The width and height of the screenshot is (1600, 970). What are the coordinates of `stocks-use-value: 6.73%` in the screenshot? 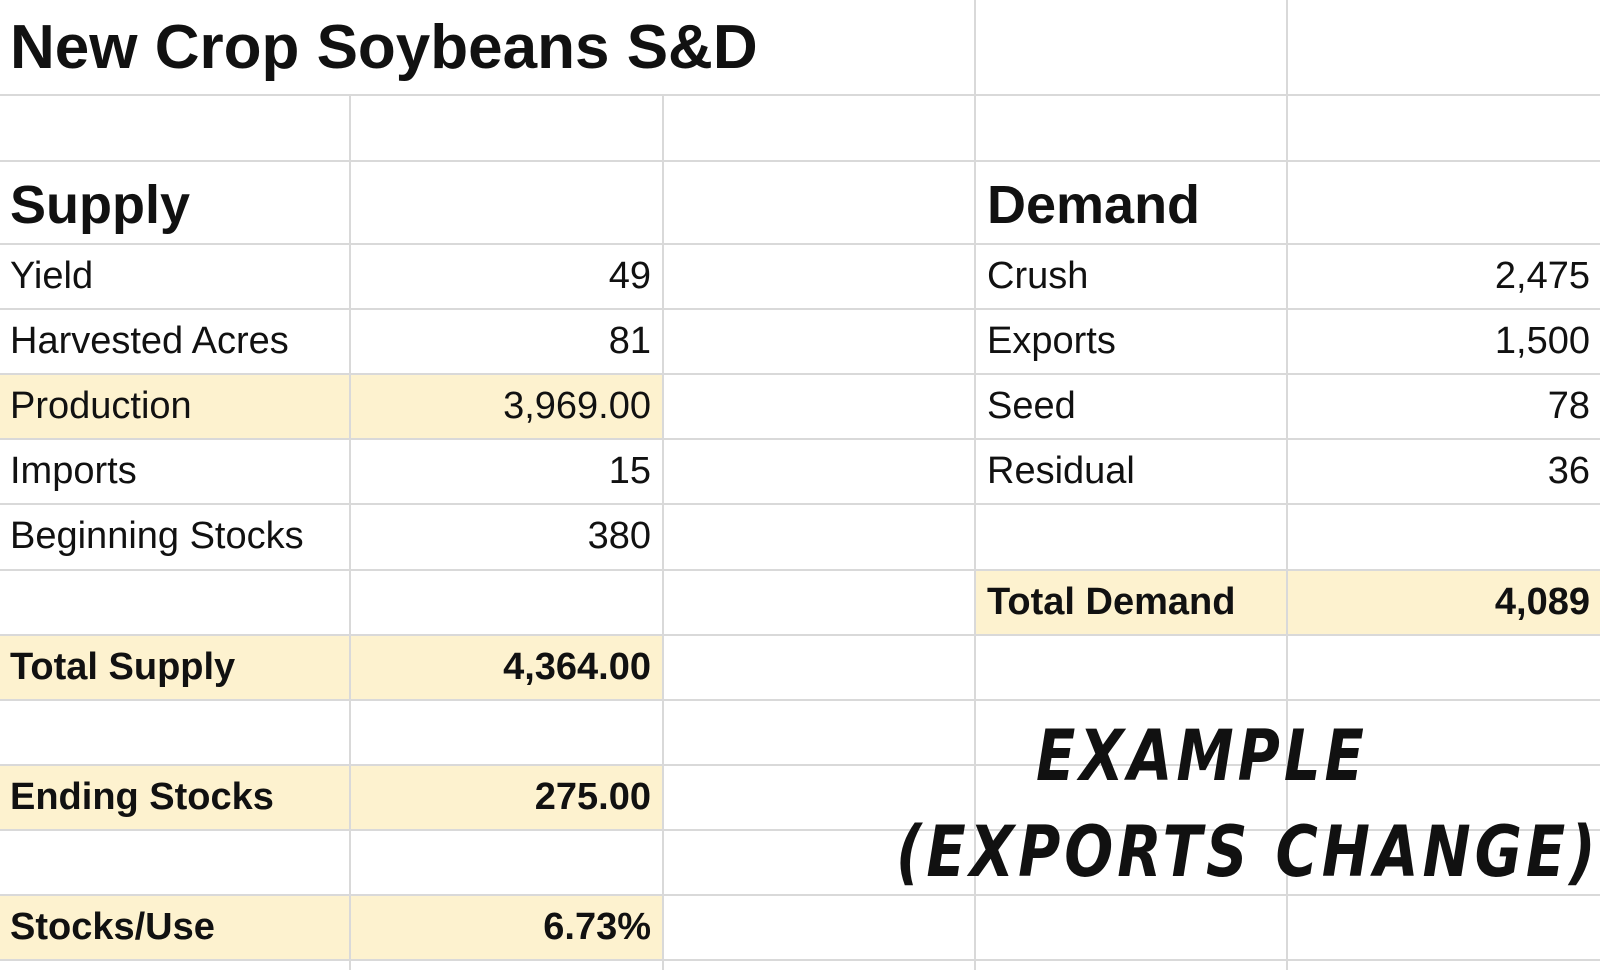 It's located at (597, 927).